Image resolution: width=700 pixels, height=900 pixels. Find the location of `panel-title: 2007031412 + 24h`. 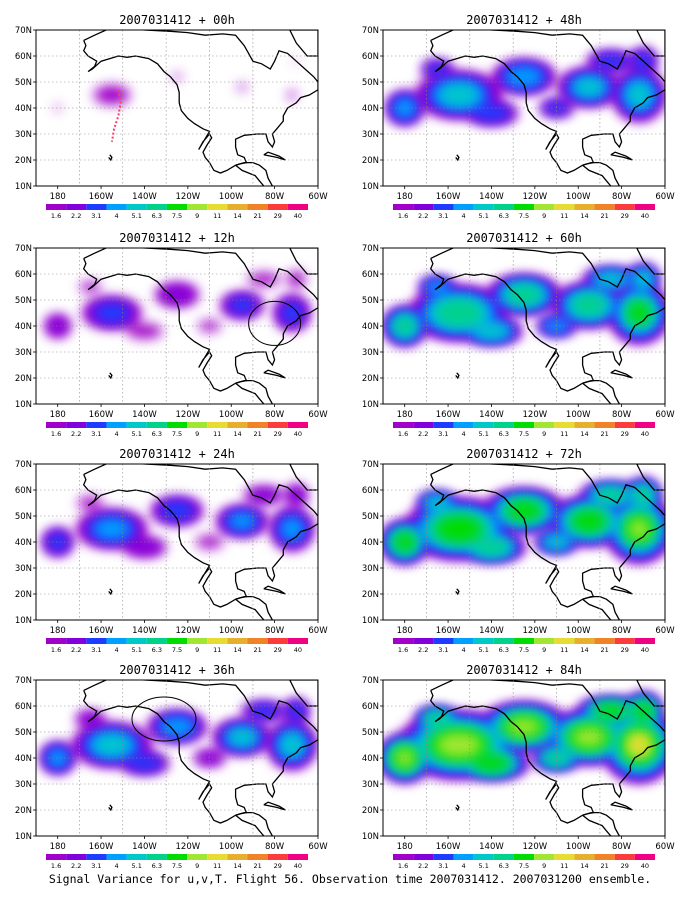

panel-title: 2007031412 + 24h is located at coordinates (177, 454).